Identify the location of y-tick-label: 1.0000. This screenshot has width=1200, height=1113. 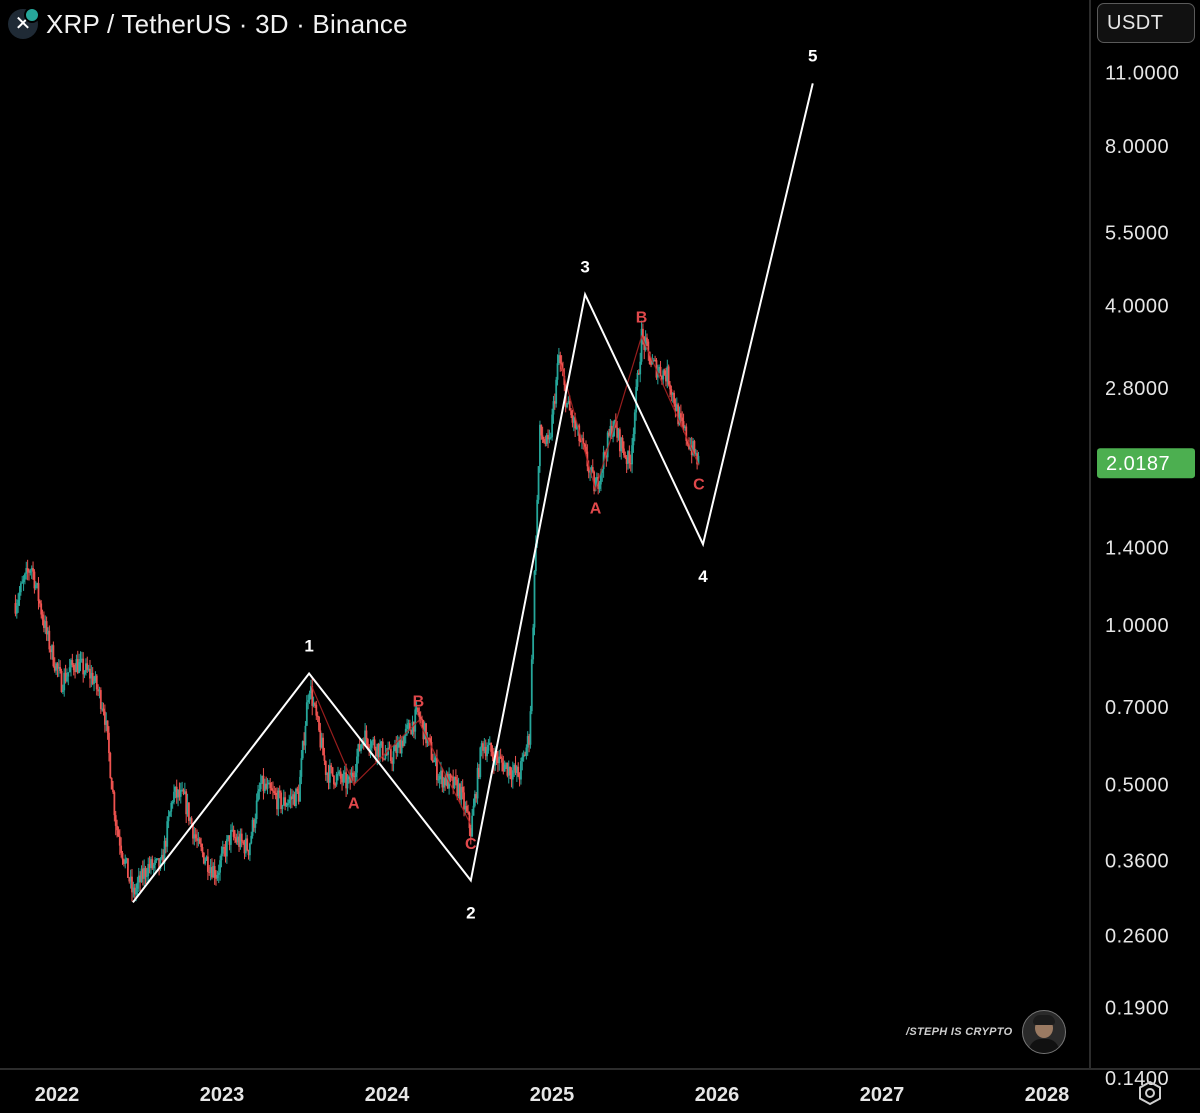
(1137, 626).